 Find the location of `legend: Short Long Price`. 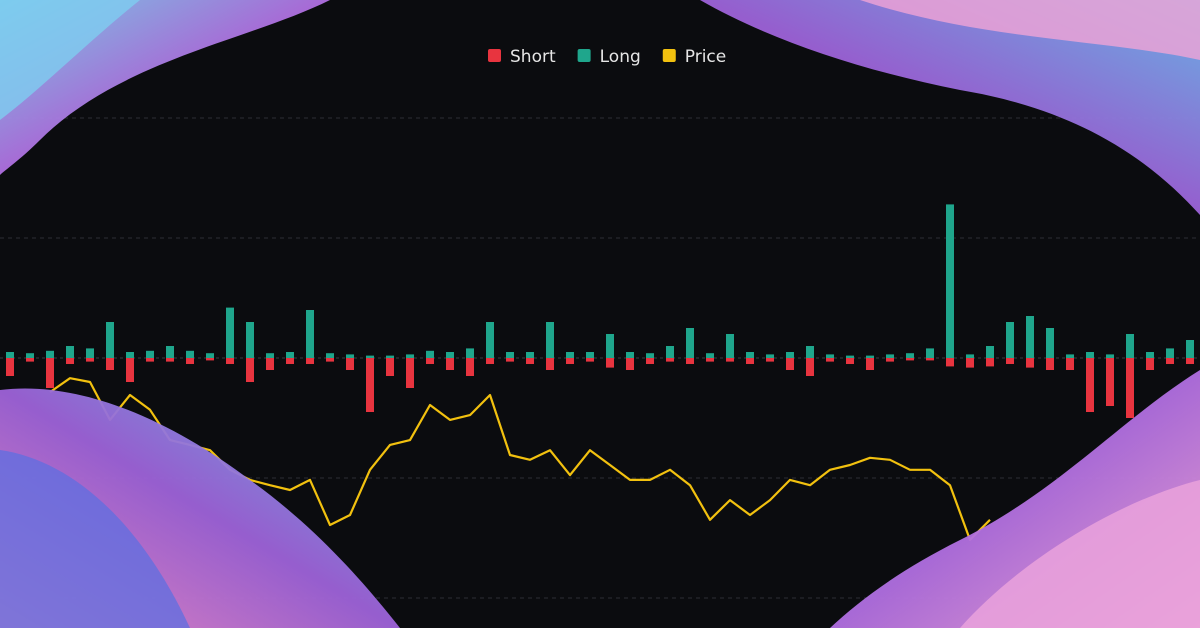

legend: Short Long Price is located at coordinates (607, 57).